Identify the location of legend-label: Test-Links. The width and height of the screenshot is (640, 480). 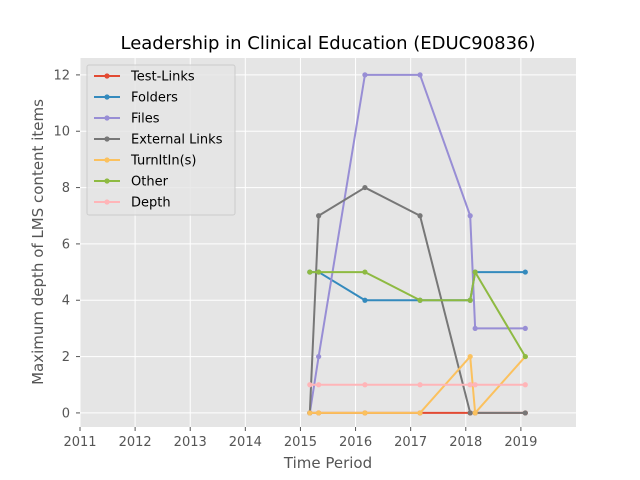
(162, 77).